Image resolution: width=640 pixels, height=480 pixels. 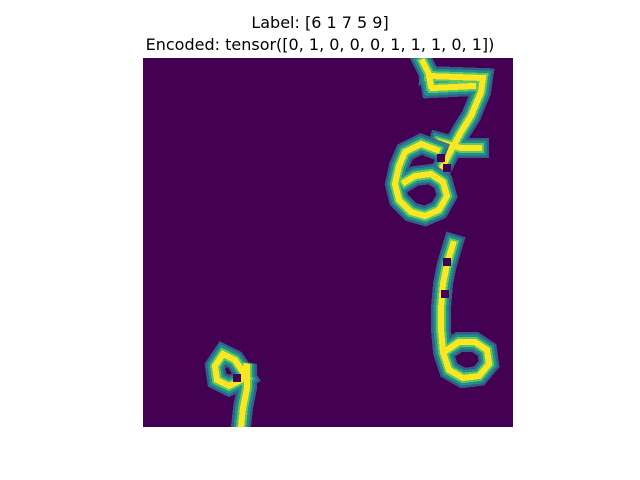 What do you see at coordinates (231, 388) in the screenshot?
I see `digit-9-stroke` at bounding box center [231, 388].